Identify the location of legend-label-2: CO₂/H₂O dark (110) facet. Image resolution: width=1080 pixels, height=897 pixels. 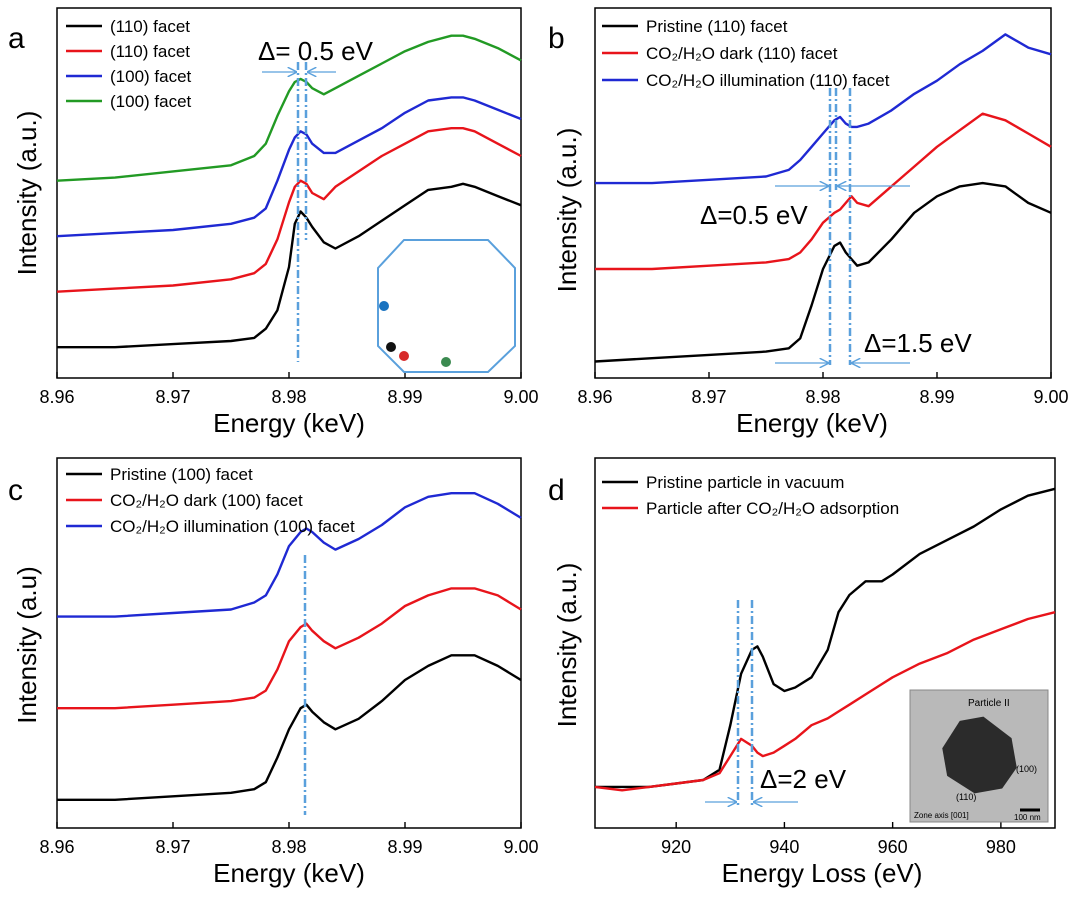
(742, 53).